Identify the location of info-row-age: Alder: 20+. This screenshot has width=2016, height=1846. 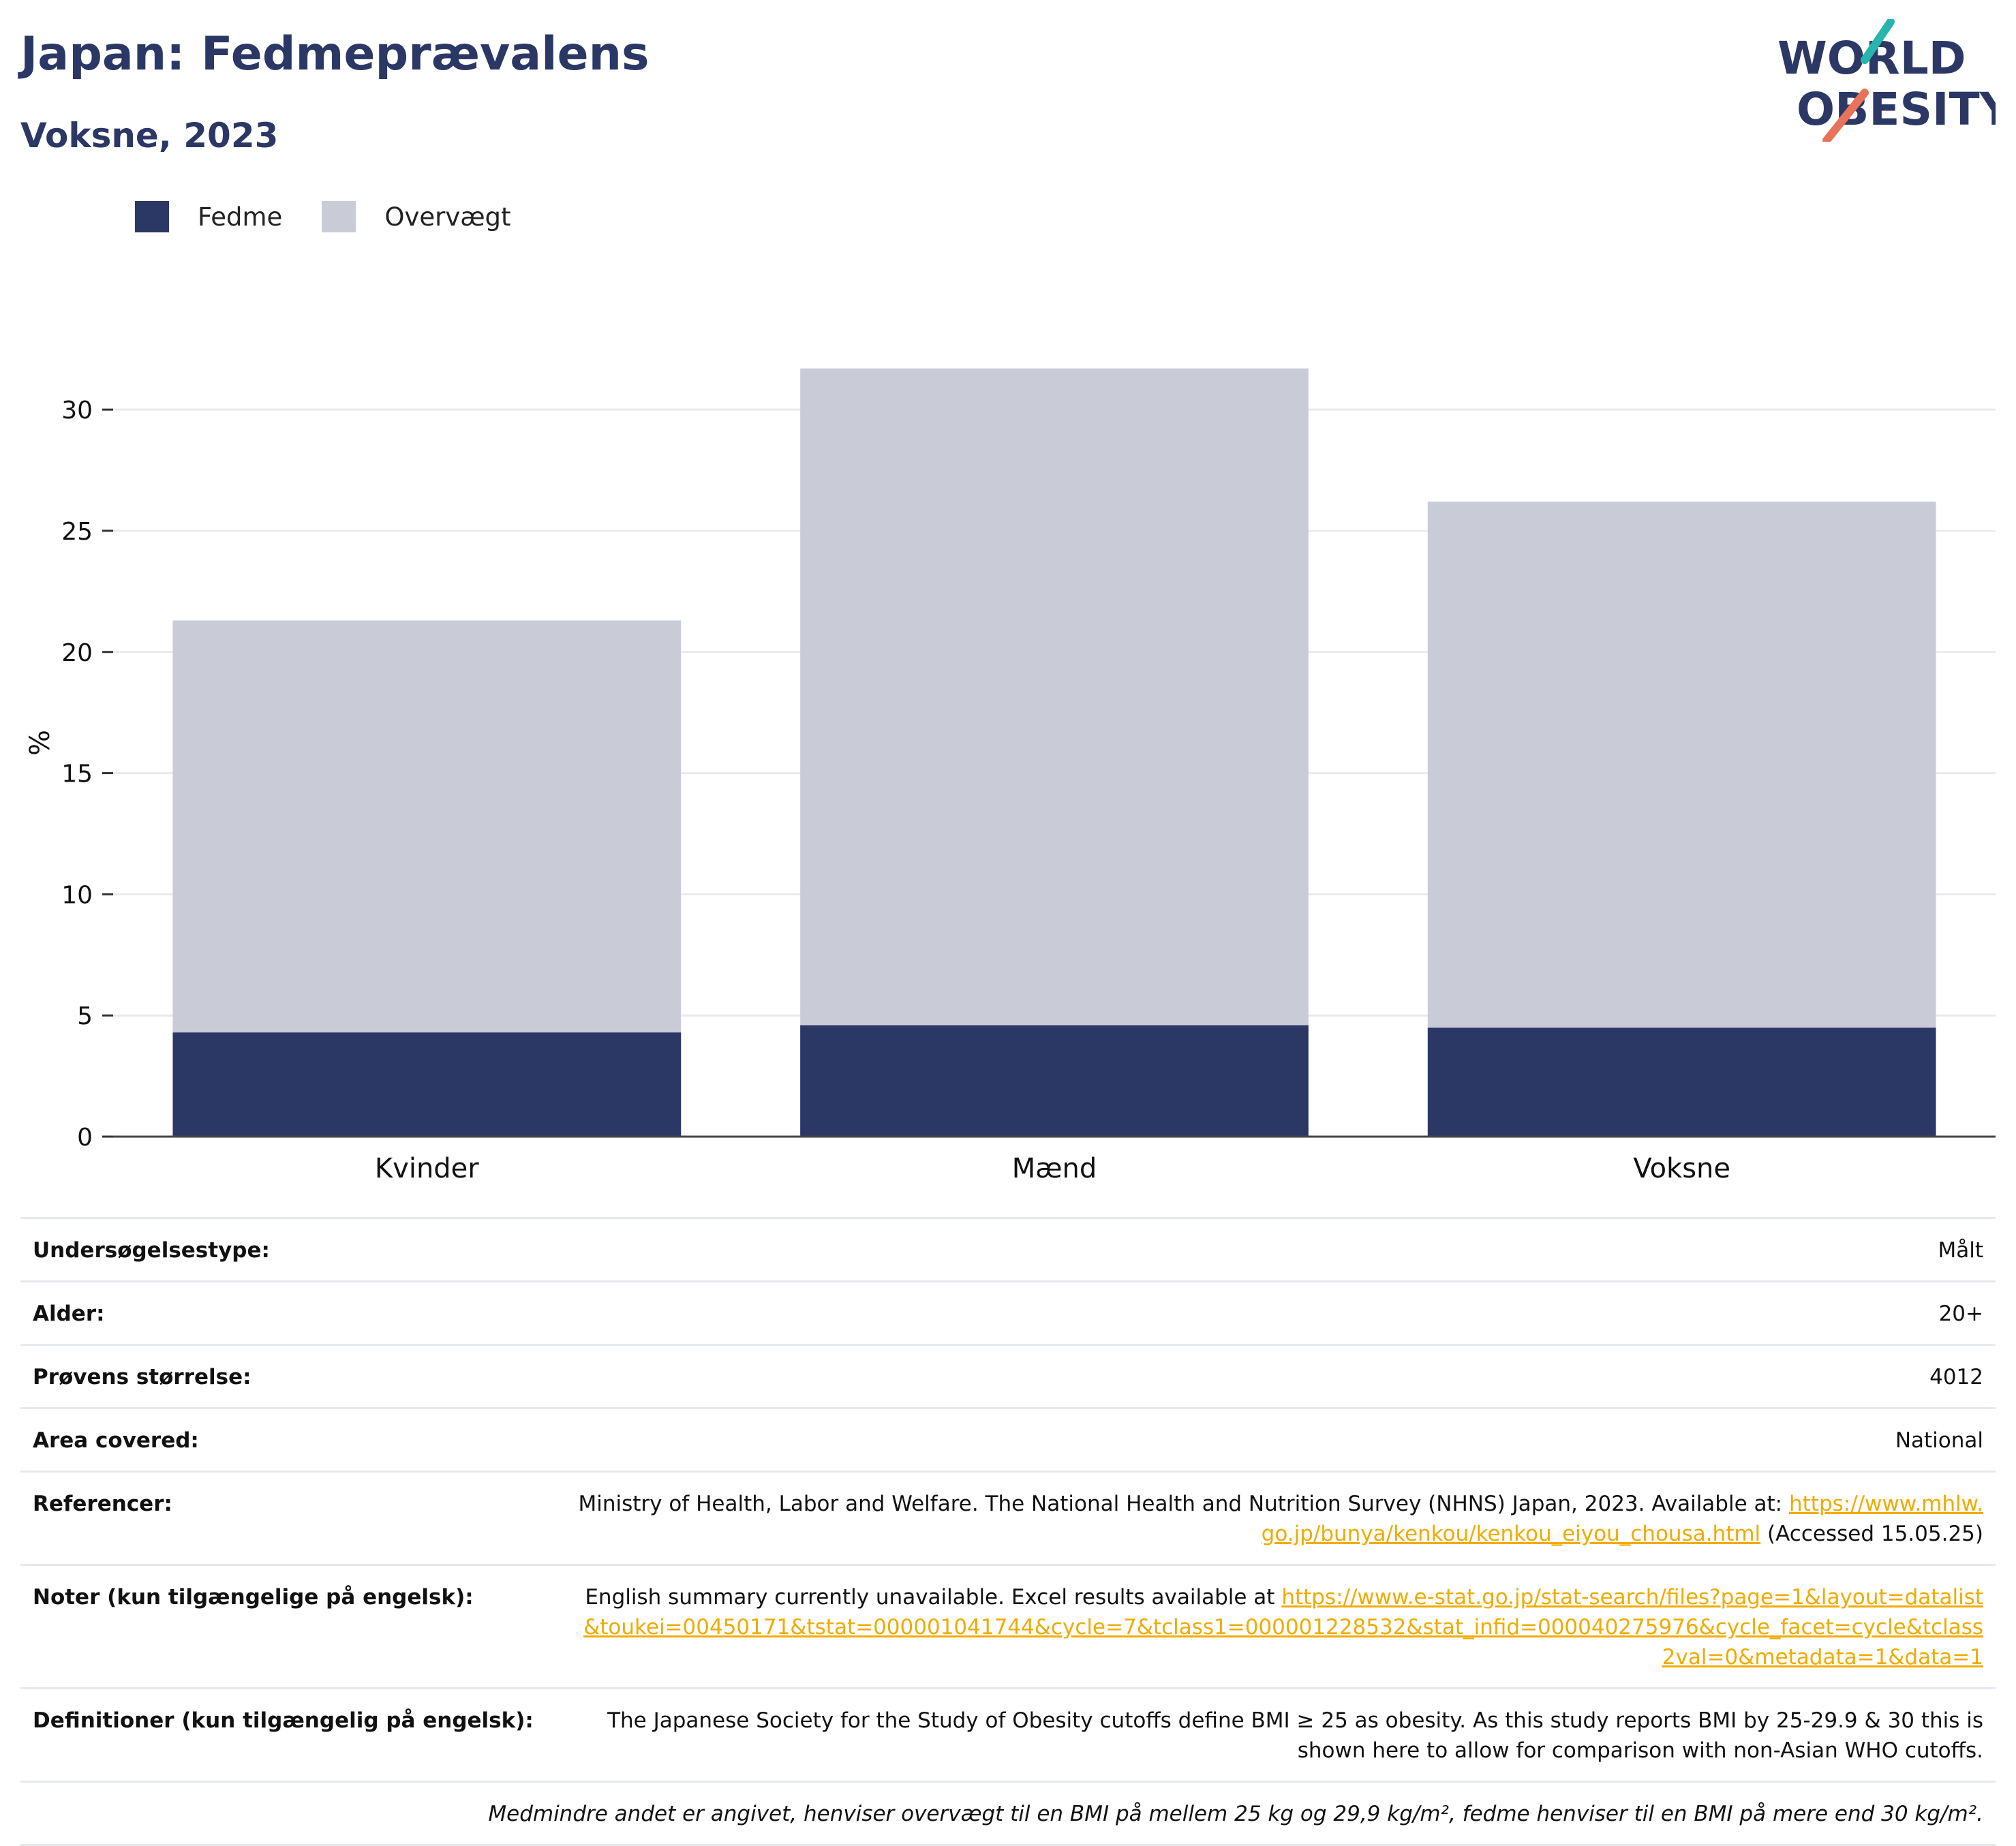
(1008, 1312).